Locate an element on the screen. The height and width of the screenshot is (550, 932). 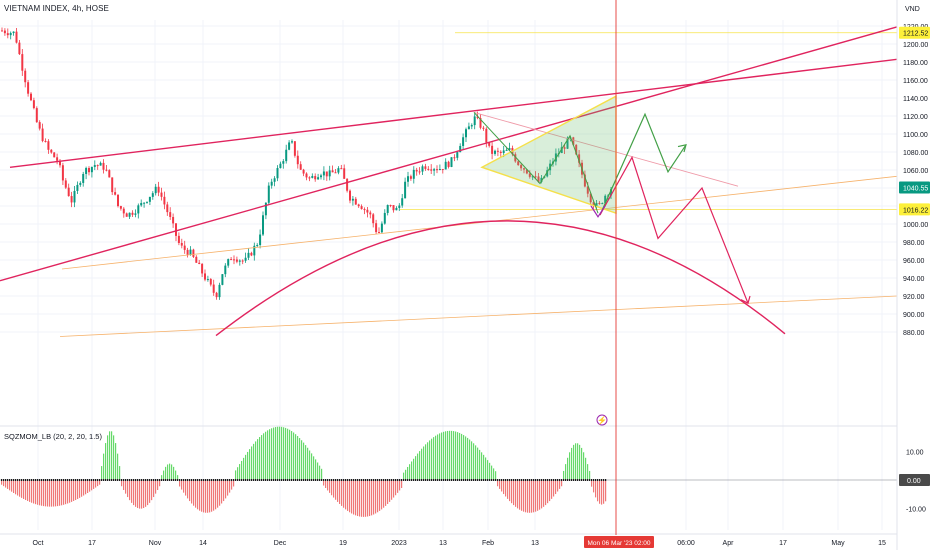
price-tick-label: 1160.00 is located at coordinates (915, 81).